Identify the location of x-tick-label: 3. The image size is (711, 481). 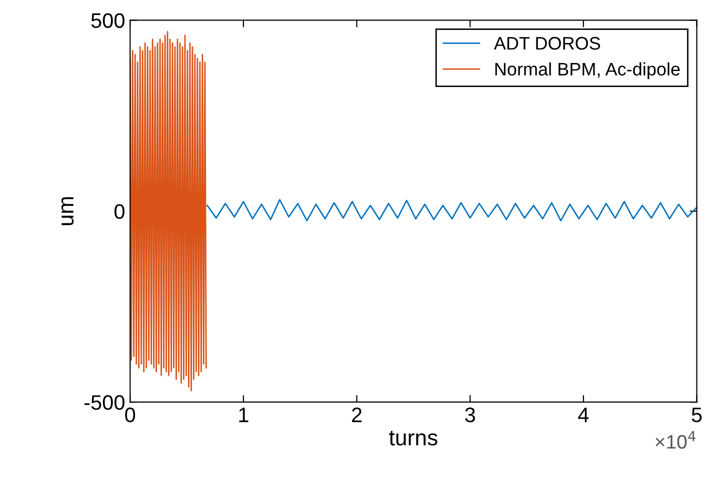
(470, 415).